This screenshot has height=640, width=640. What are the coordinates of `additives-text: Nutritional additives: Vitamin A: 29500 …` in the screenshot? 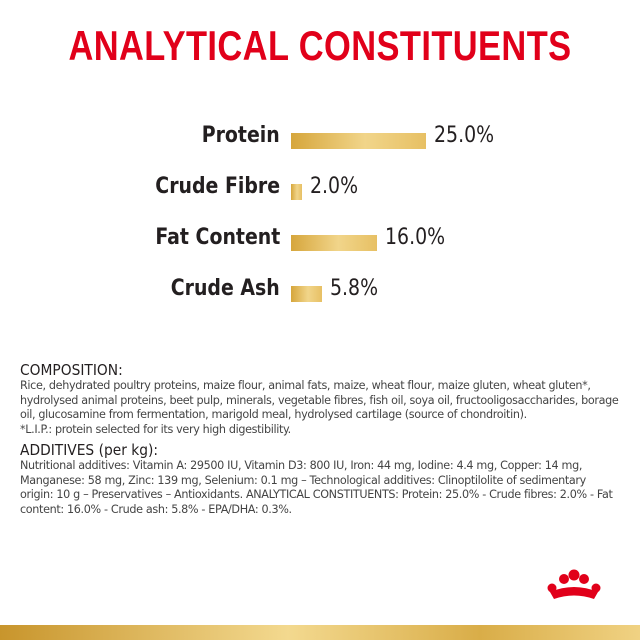 It's located at (316, 487).